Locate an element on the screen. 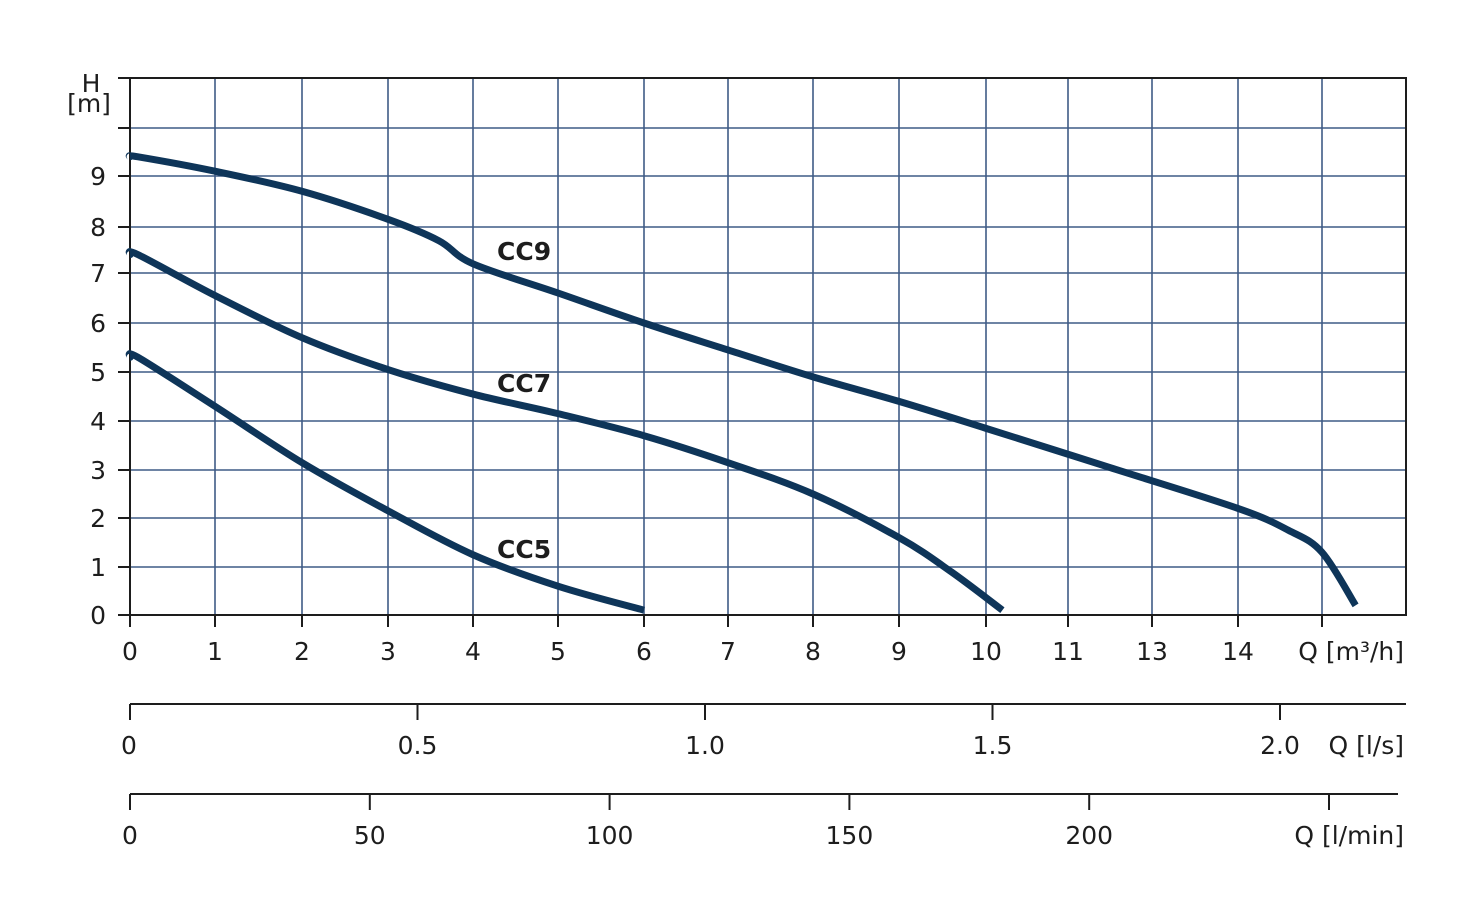 This screenshot has height=918, width=1484. ls-tick-label: 1.5 is located at coordinates (993, 745).